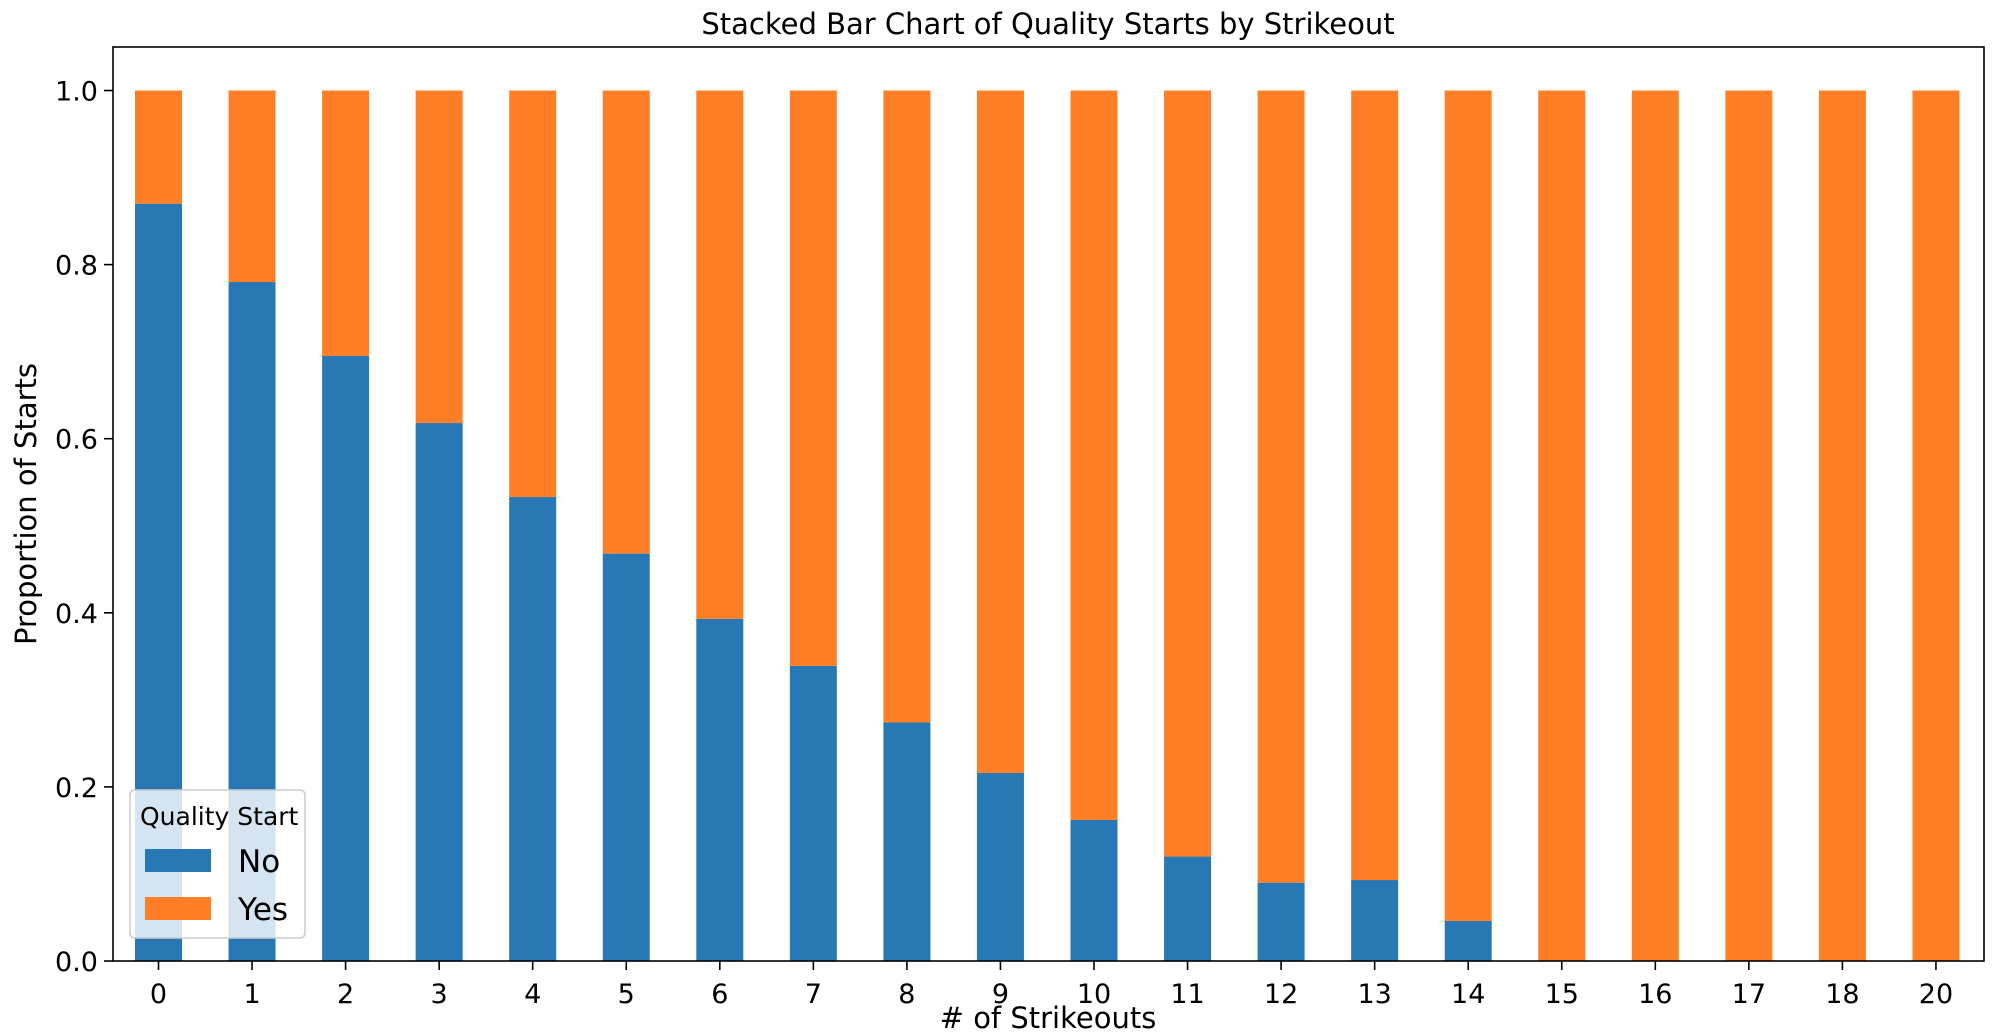  I want to click on x-tick-label: 8, so click(906, 994).